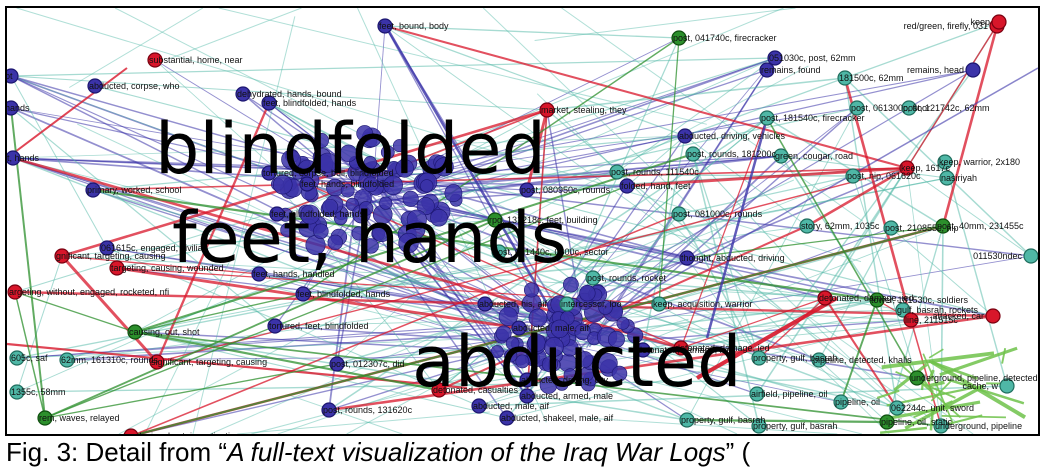 This screenshot has height=467, width=1047. I want to click on overlay-word-feet-hands: feet, hands, so click(369, 238).